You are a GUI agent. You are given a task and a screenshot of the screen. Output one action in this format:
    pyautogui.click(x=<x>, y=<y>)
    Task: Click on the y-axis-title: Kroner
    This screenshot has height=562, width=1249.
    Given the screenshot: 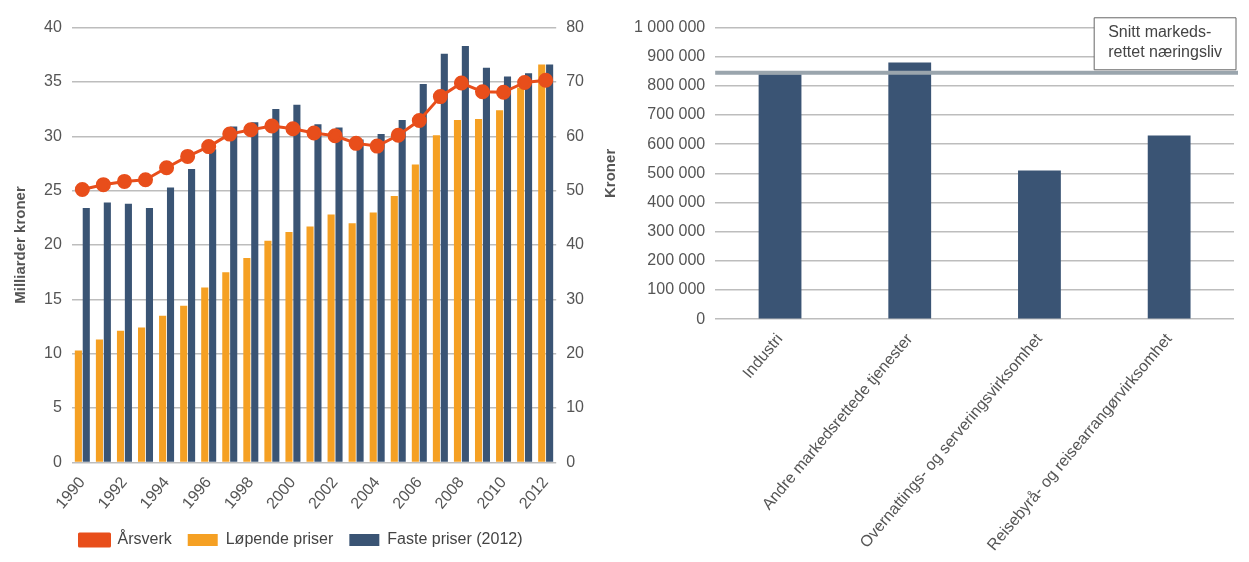 What is the action you would take?
    pyautogui.click(x=610, y=173)
    